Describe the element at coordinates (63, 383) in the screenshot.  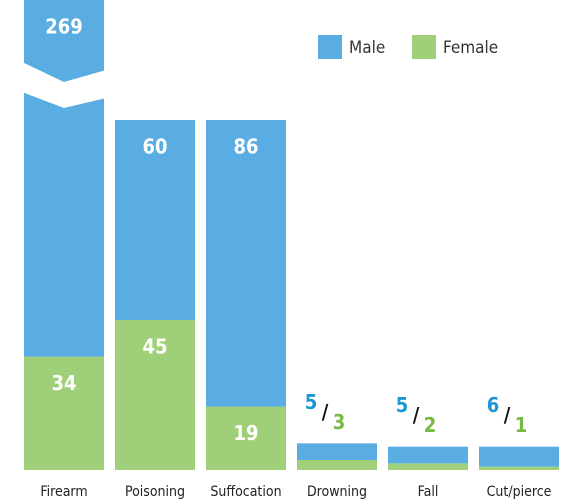
I see `value-label: 34` at that location.